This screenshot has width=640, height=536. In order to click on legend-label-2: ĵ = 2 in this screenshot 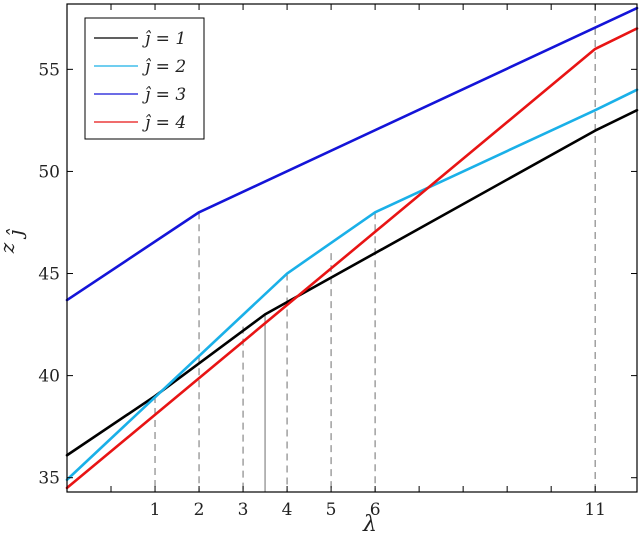, I will do `click(164, 67)`.